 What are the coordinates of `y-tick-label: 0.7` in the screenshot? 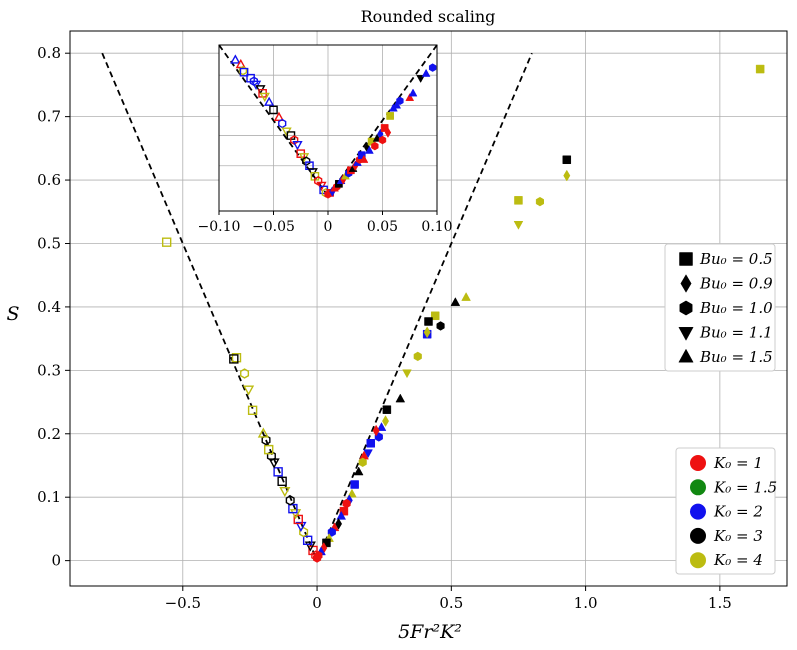 It's located at (49, 117).